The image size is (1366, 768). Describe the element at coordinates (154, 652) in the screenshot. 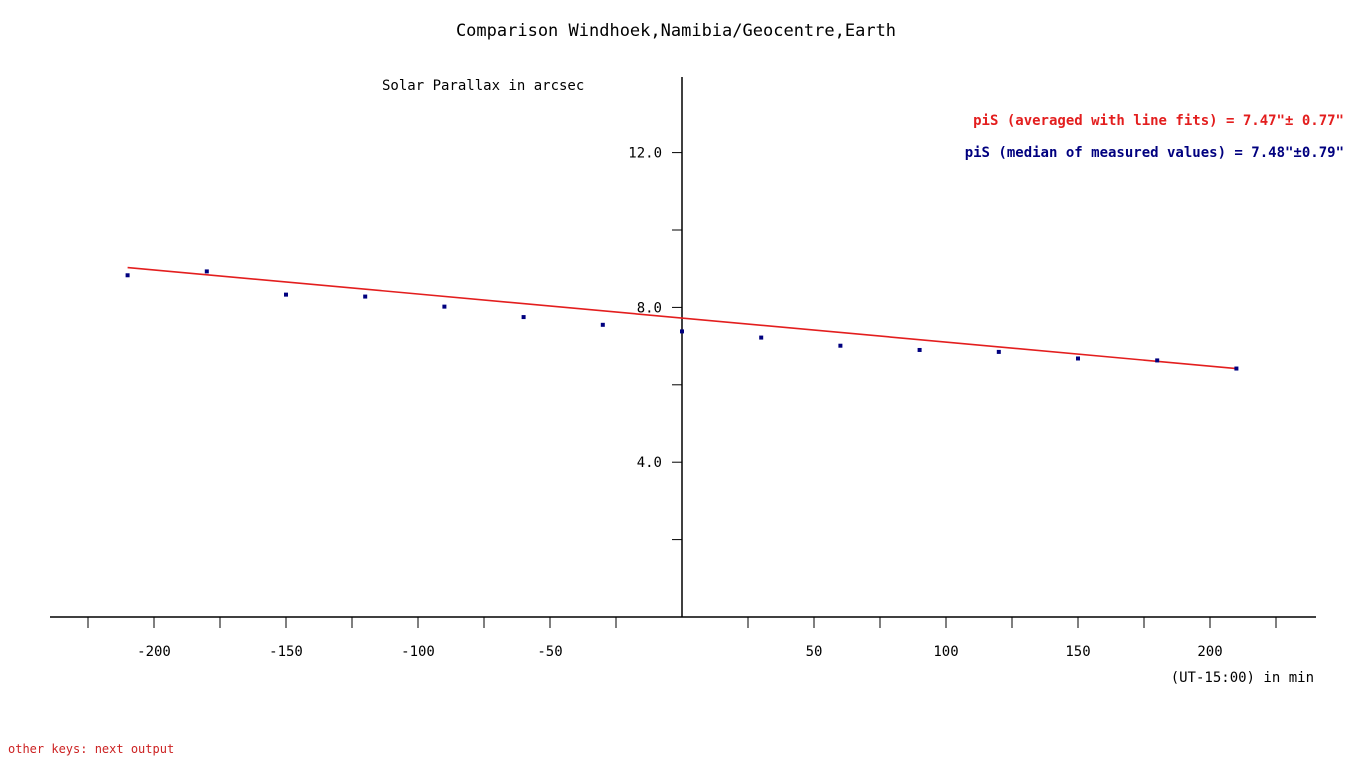

I see `x-tick-label: -200` at that location.